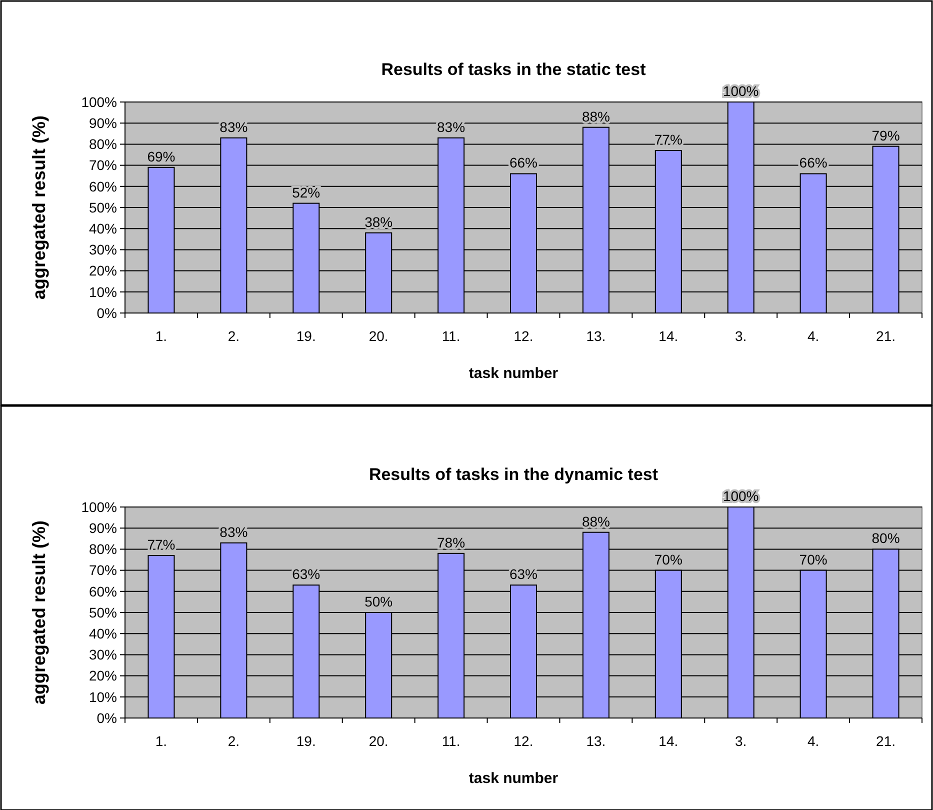  Describe the element at coordinates (513, 69) in the screenshot. I see `chart-title: Results of tasks in the static test` at that location.